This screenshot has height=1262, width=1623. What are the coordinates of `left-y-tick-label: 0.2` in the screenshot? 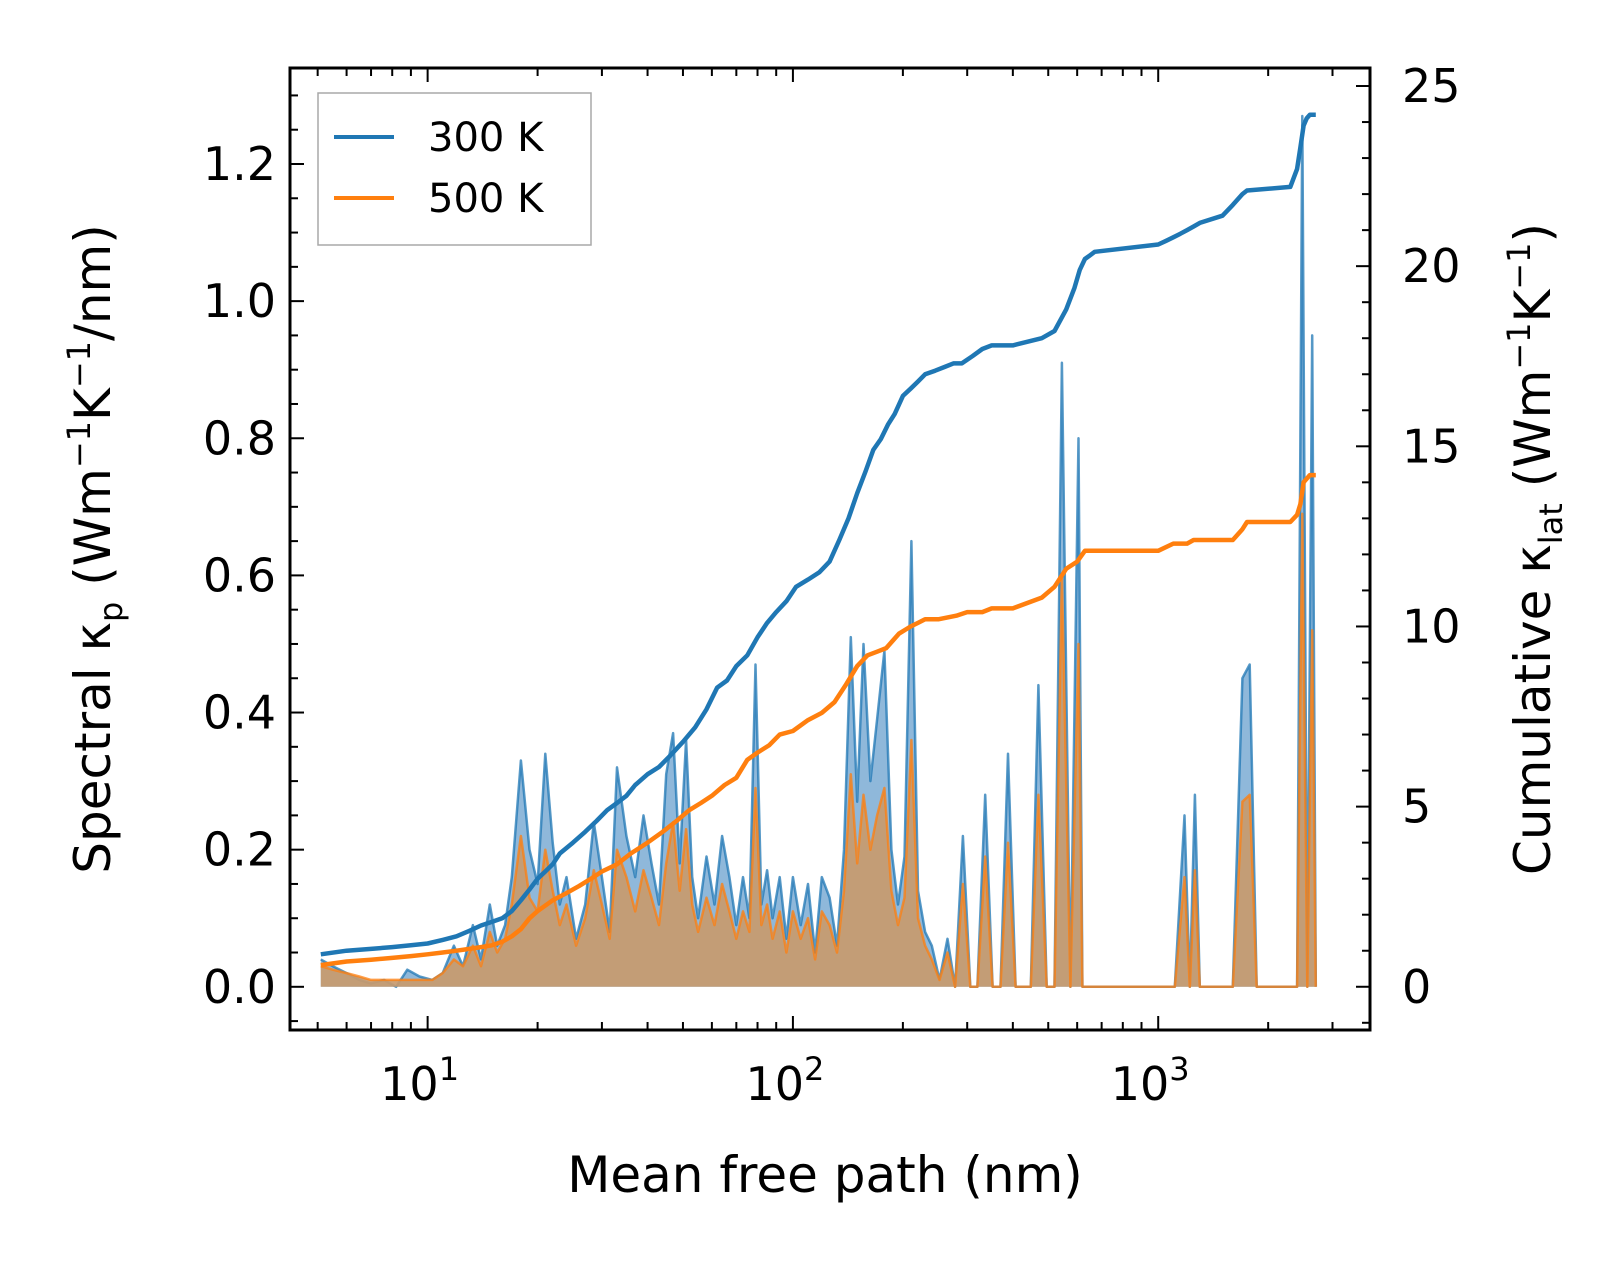 It's located at (239, 850).